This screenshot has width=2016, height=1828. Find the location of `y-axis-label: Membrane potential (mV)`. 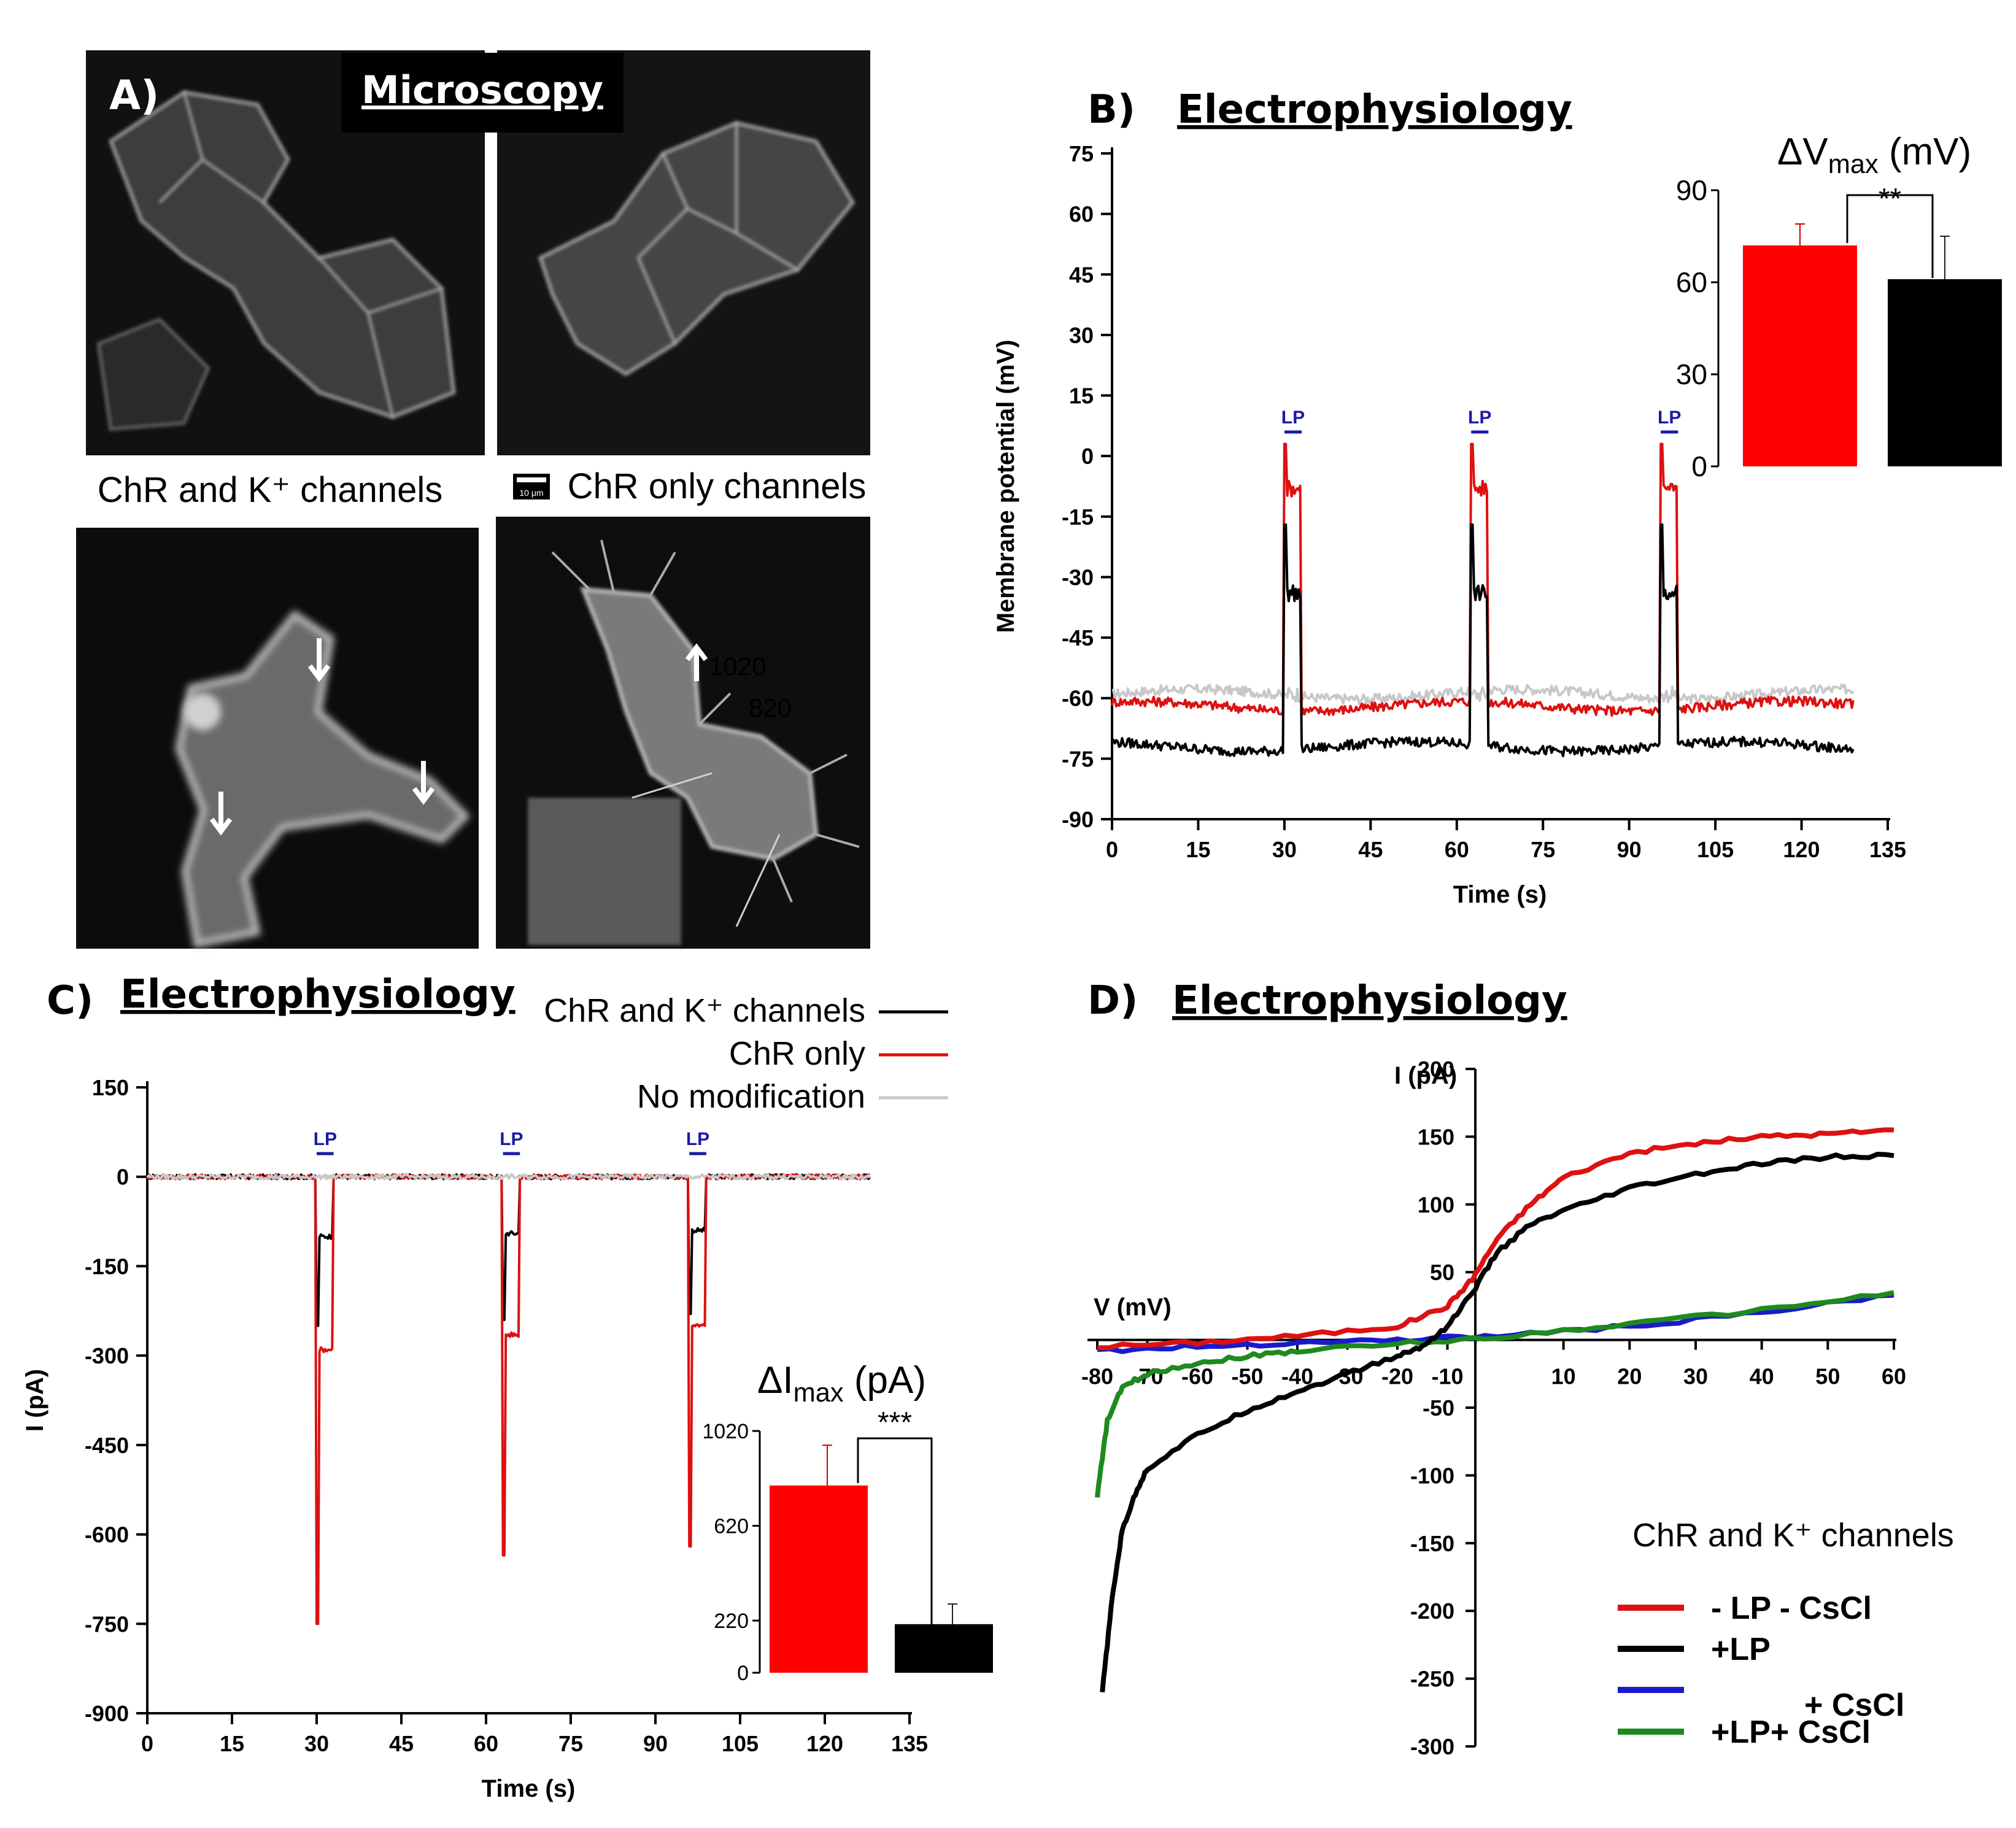

y-axis-label: Membrane potential (mV) is located at coordinates (1006, 487).